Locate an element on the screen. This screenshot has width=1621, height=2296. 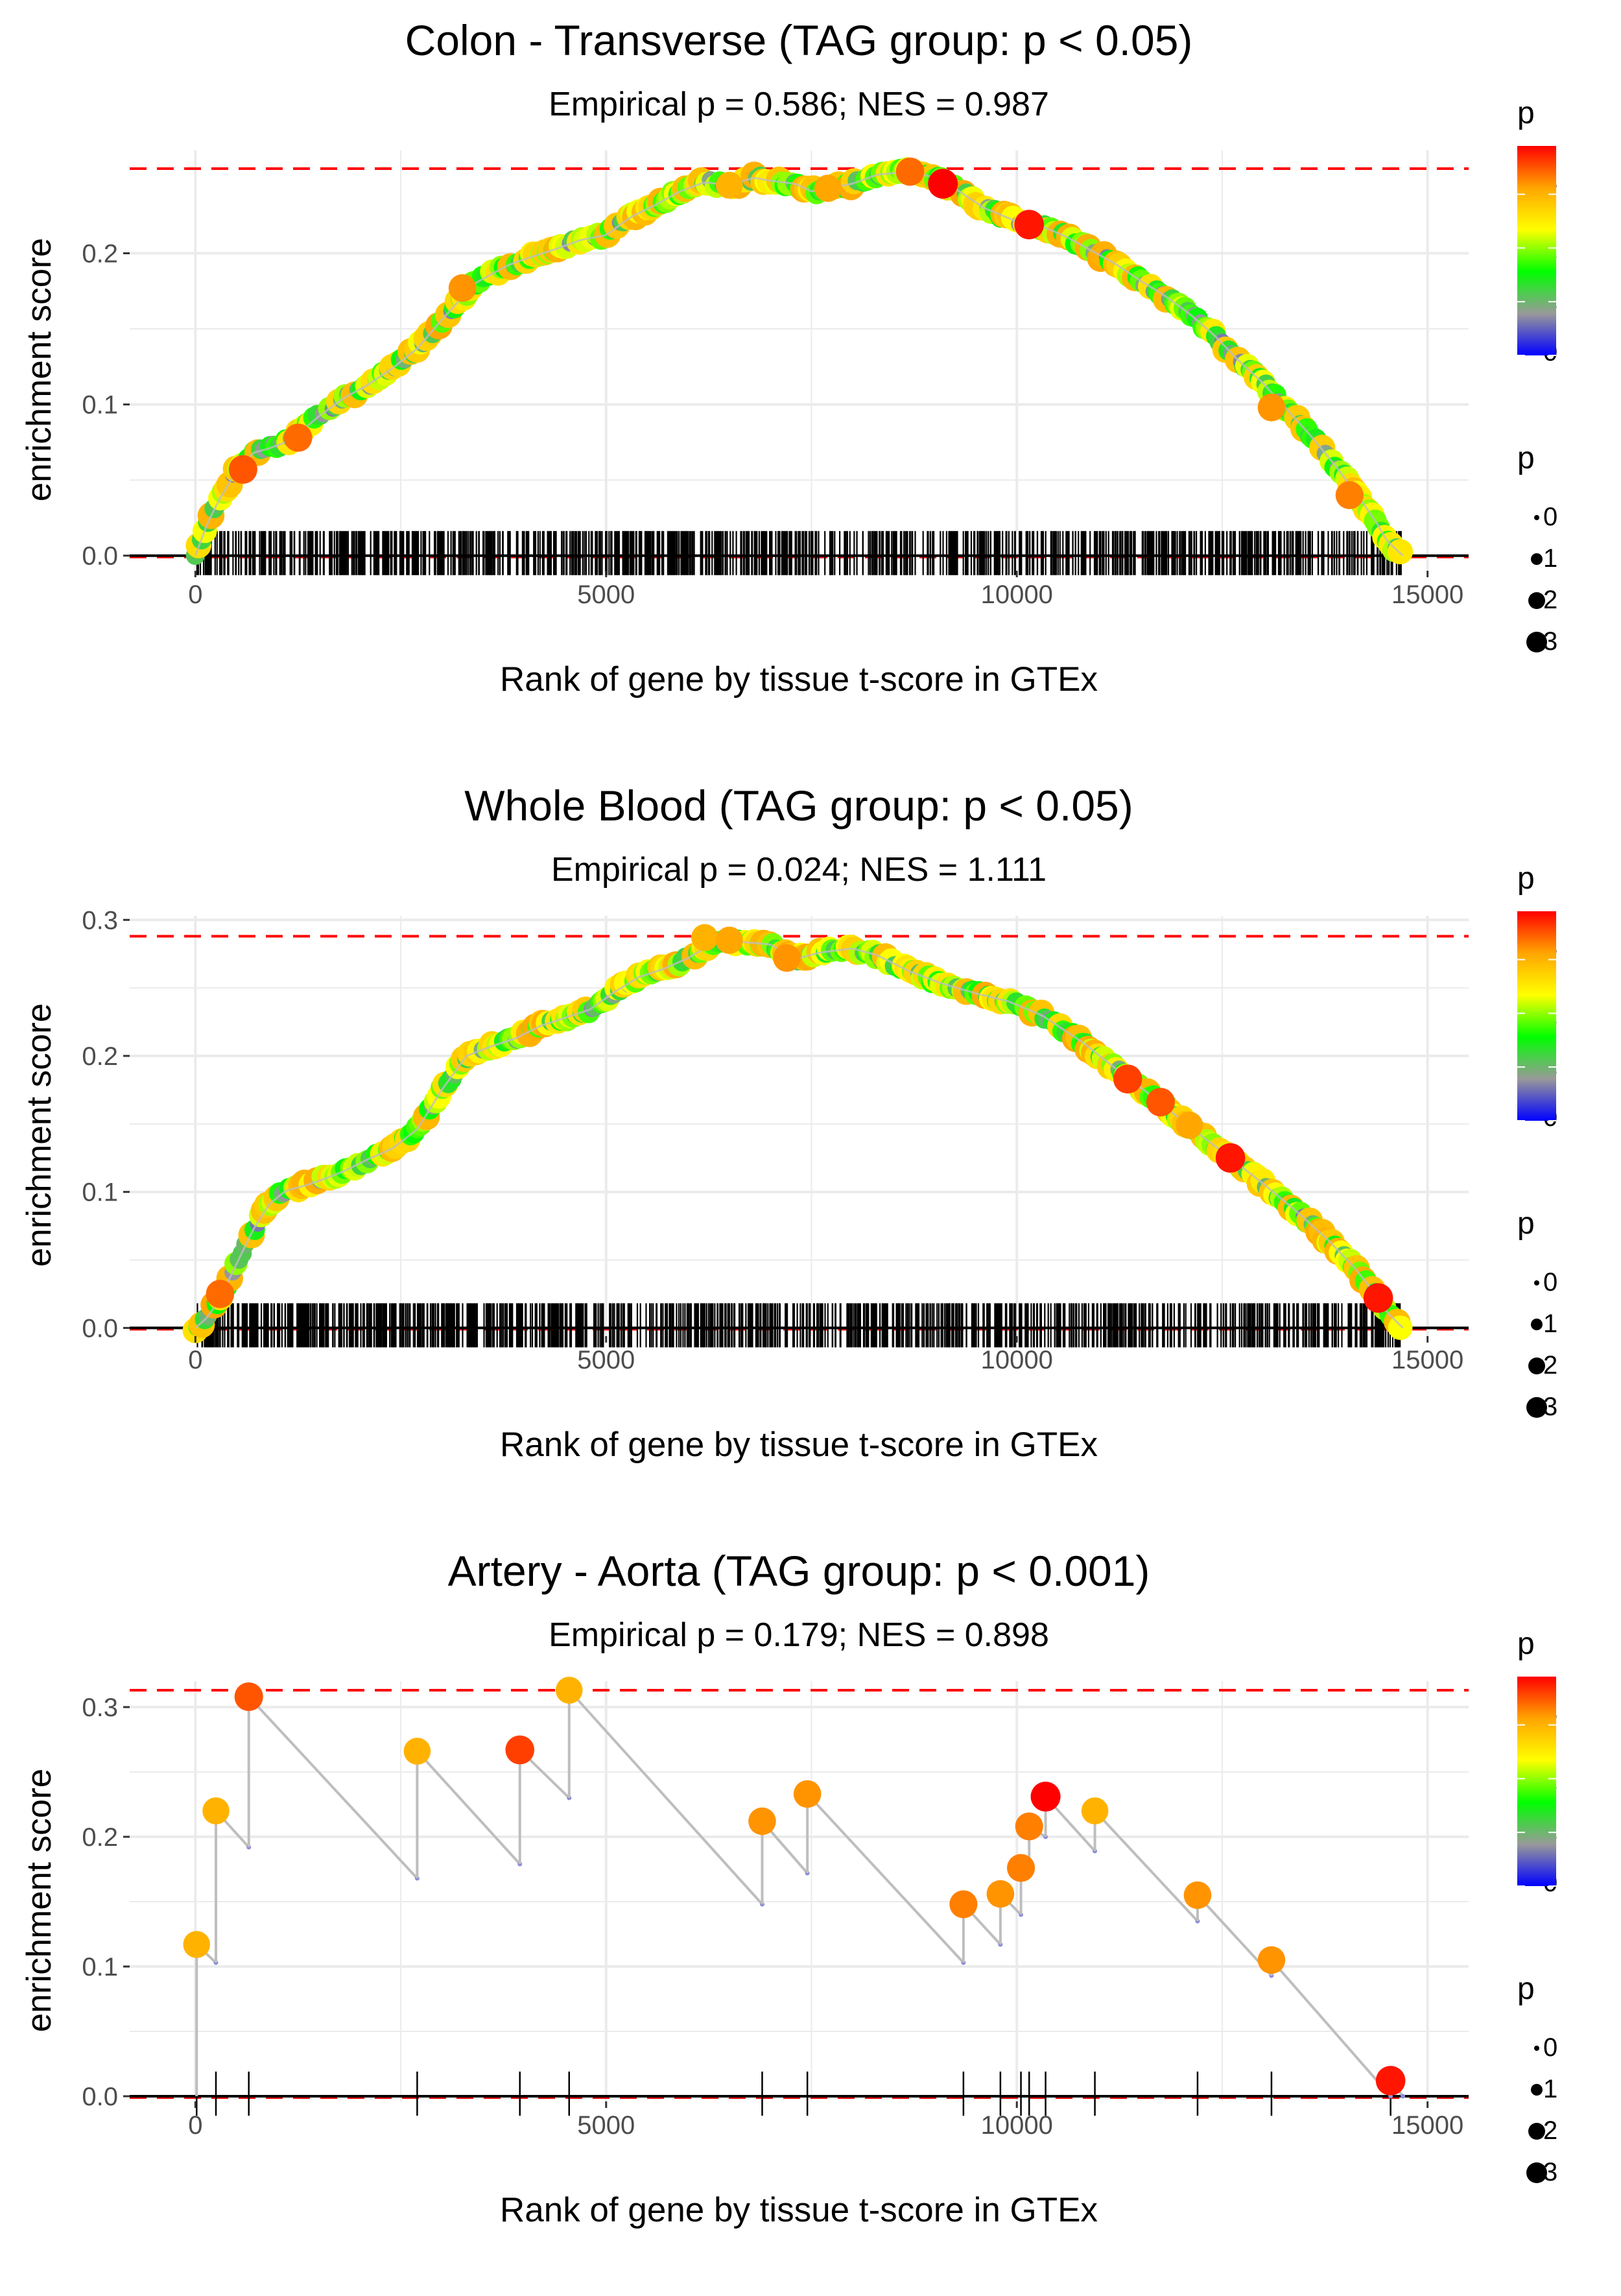
y-tick-label: 0.3 is located at coordinates (100, 1707).